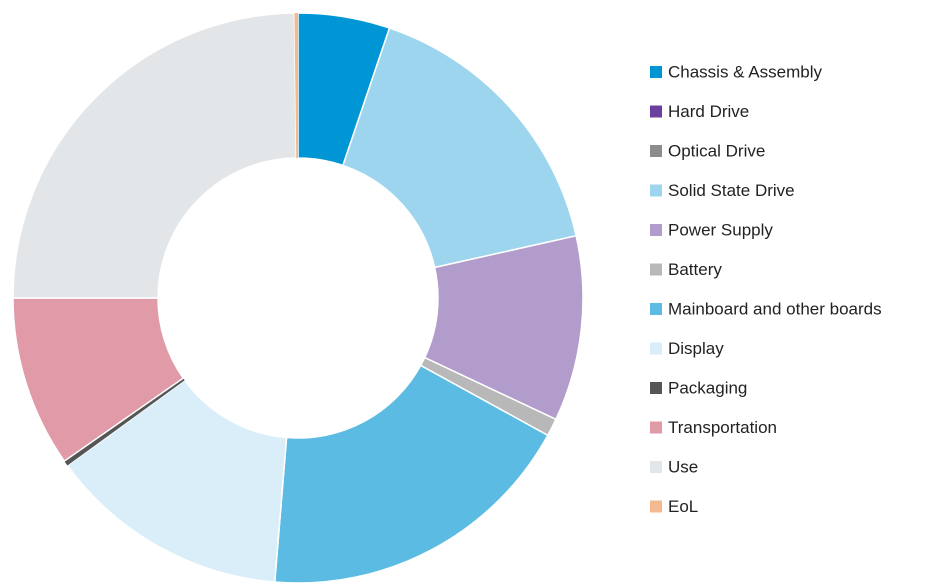  Describe the element at coordinates (708, 111) in the screenshot. I see `legend-label: Hard Drive` at that location.